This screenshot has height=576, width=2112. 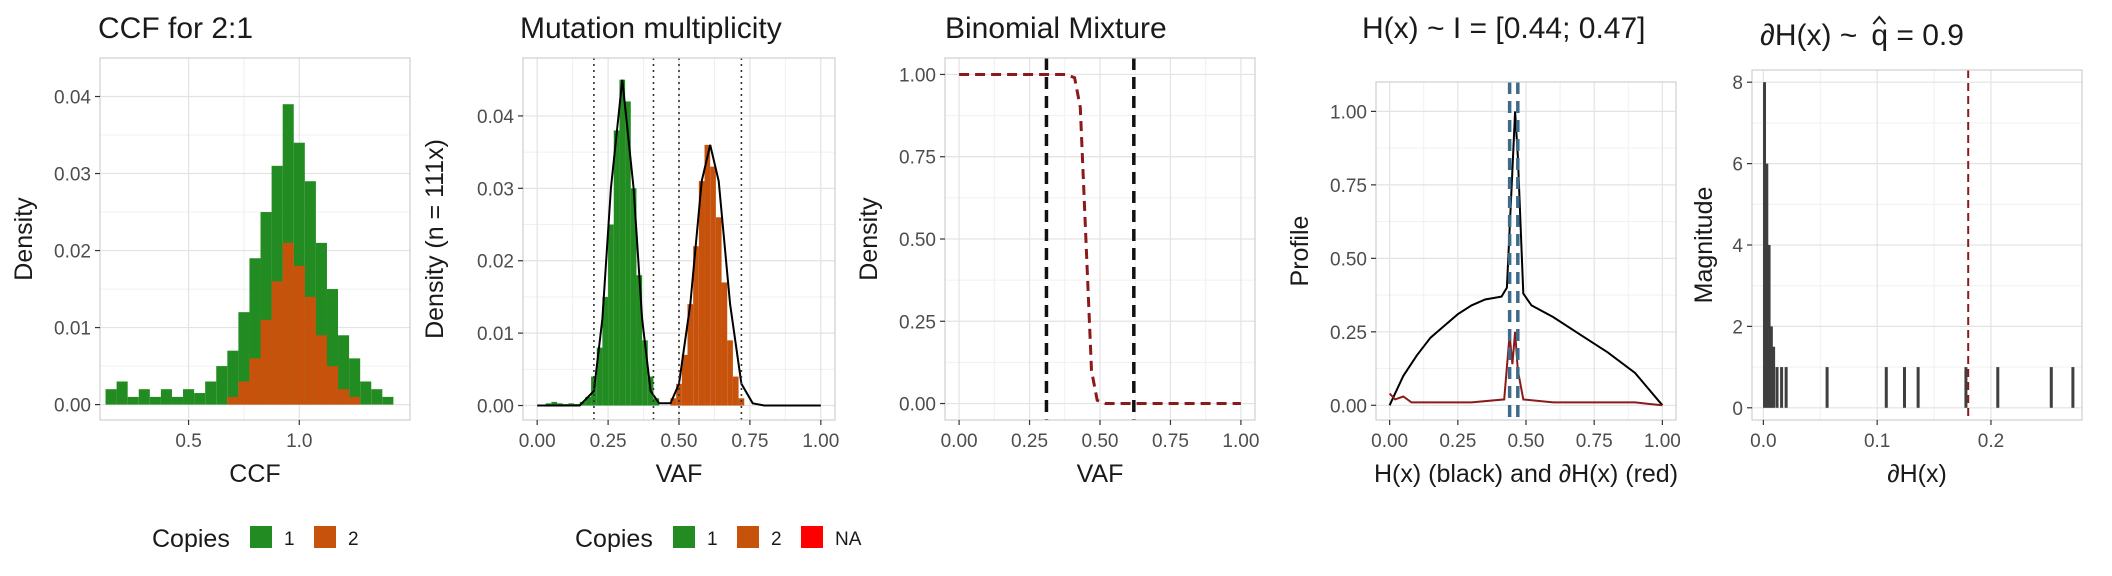 What do you see at coordinates (959, 441) in the screenshot?
I see `x-tick-label: 0.00` at bounding box center [959, 441].